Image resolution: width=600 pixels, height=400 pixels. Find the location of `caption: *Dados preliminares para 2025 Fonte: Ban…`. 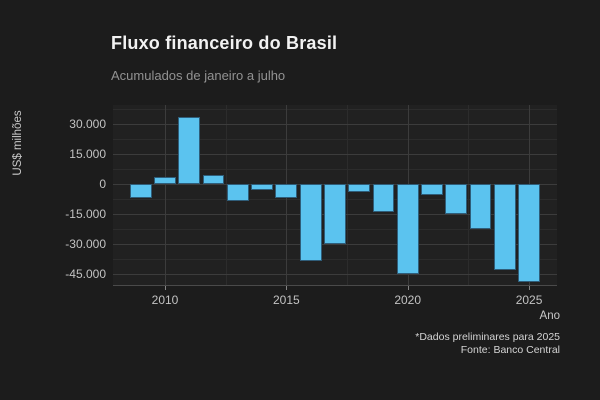

caption: *Dados preliminares para 2025 Fonte: Ban… is located at coordinates (487, 344).